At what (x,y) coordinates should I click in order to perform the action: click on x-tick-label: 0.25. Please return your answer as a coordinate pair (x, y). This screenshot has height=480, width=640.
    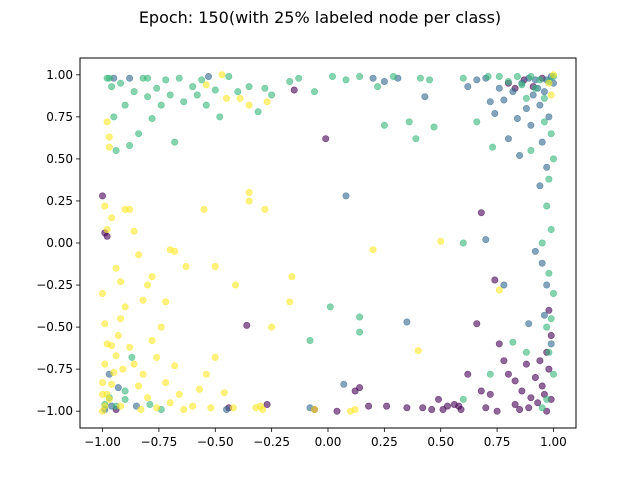
    Looking at the image, I should click on (384, 442).